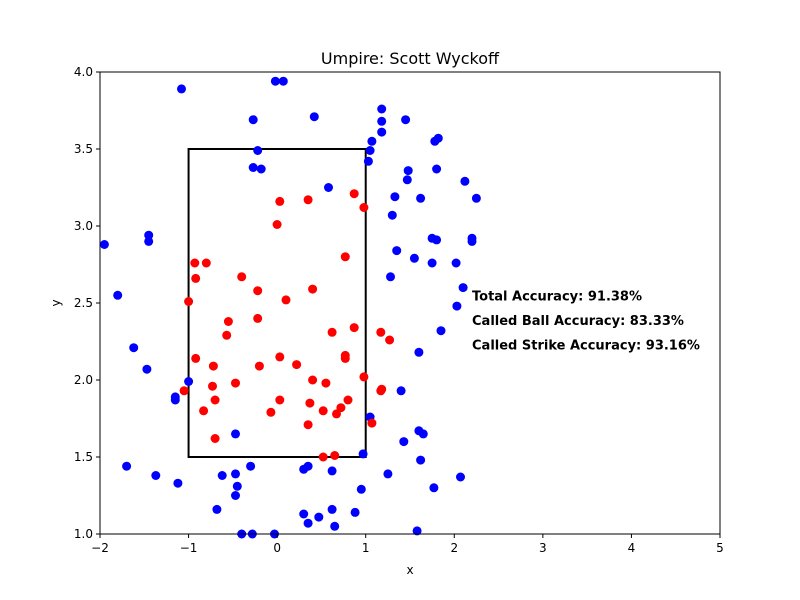  What do you see at coordinates (632, 548) in the screenshot?
I see `x-tick-label: 4` at bounding box center [632, 548].